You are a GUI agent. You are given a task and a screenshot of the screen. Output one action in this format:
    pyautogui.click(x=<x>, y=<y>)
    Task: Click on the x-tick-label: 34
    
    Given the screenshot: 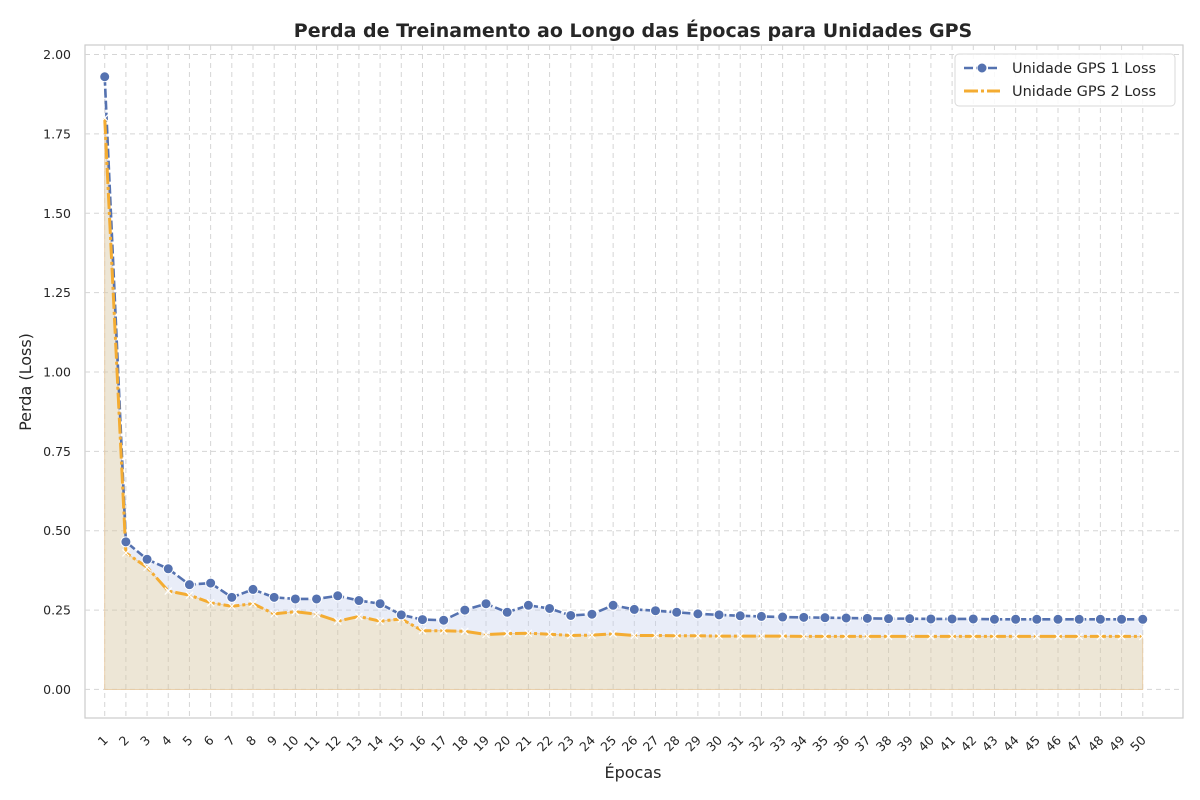 What is the action you would take?
    pyautogui.click(x=799, y=743)
    